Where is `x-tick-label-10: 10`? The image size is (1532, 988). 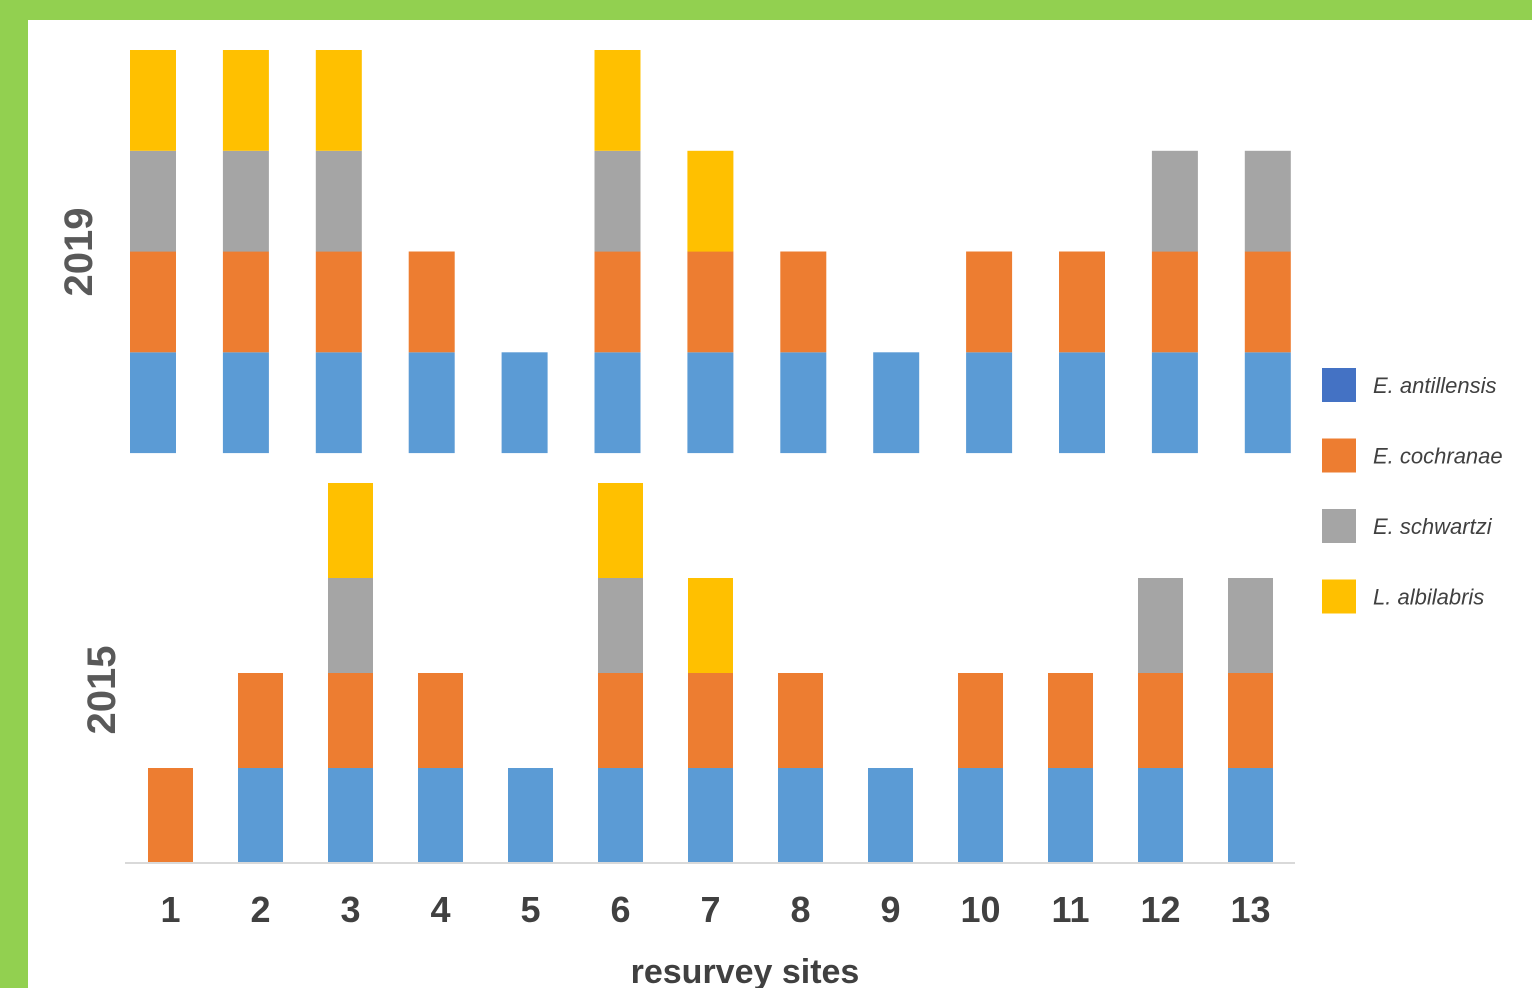 x-tick-label-10: 10 is located at coordinates (980, 909).